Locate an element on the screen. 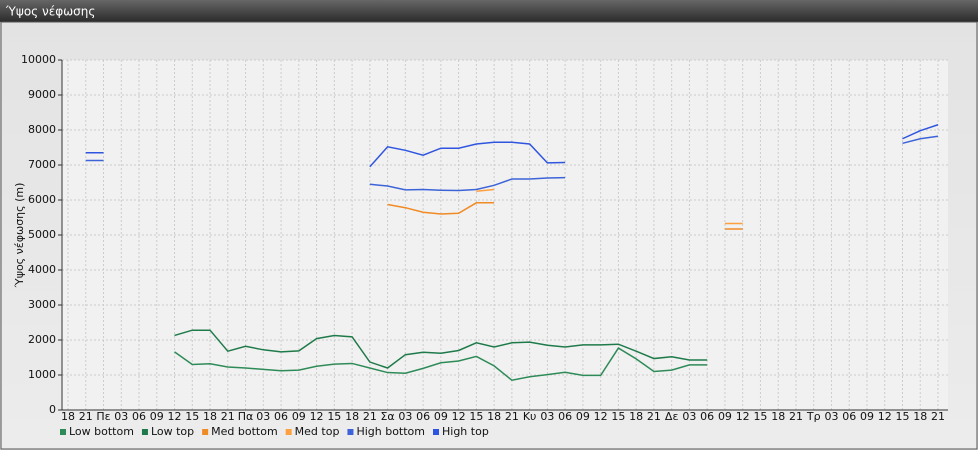 Image resolution: width=978 pixels, height=450 pixels. legend-label: High bottom is located at coordinates (390, 431).